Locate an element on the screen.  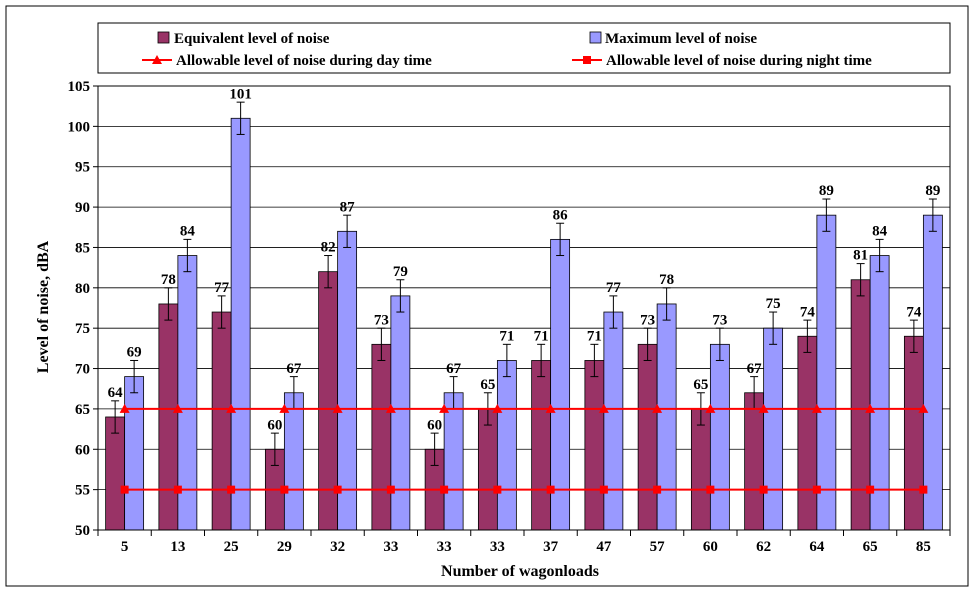
data-label: 69 is located at coordinates (134, 353).